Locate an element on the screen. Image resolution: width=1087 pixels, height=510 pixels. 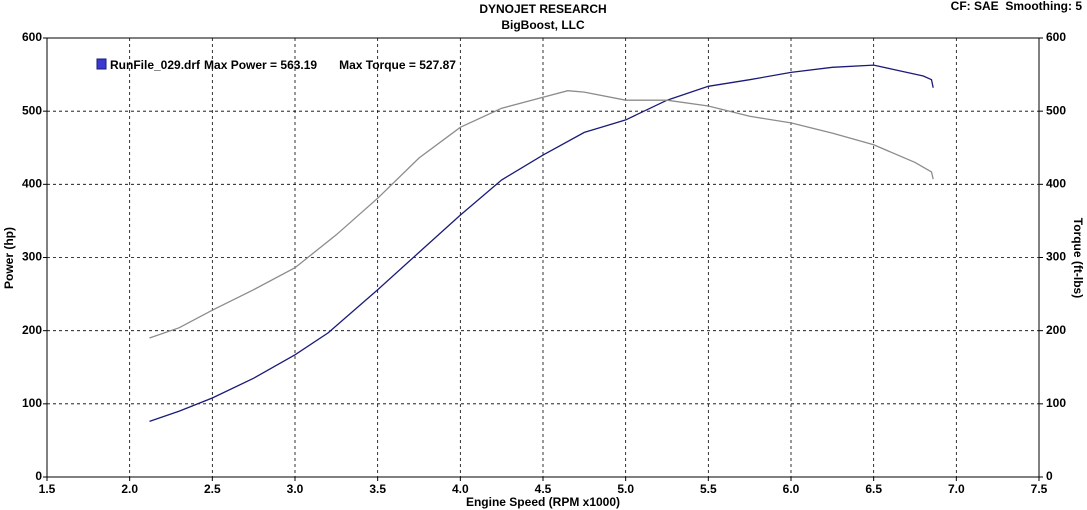
x-tick-label: 2.5 is located at coordinates (212, 489).